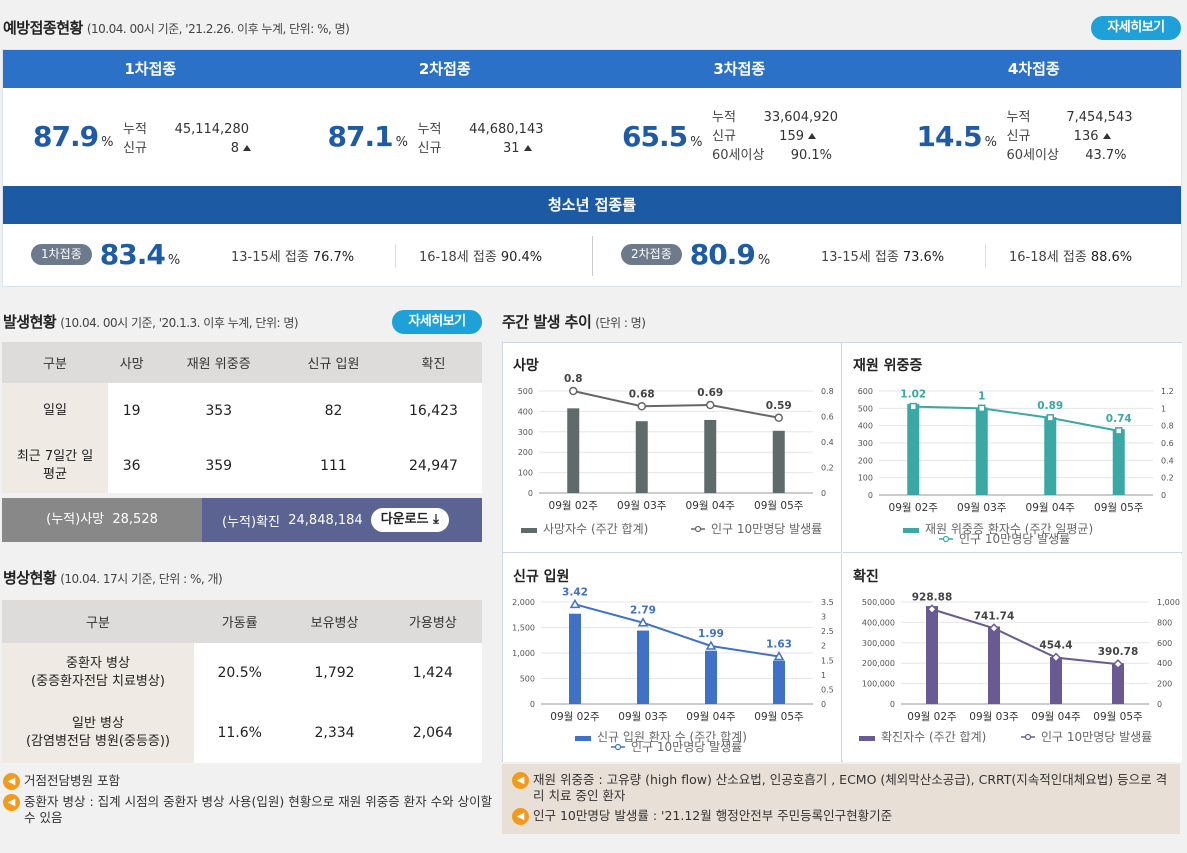 This screenshot has width=1187, height=853. I want to click on y-tick-label: 100,000, so click(878, 684).